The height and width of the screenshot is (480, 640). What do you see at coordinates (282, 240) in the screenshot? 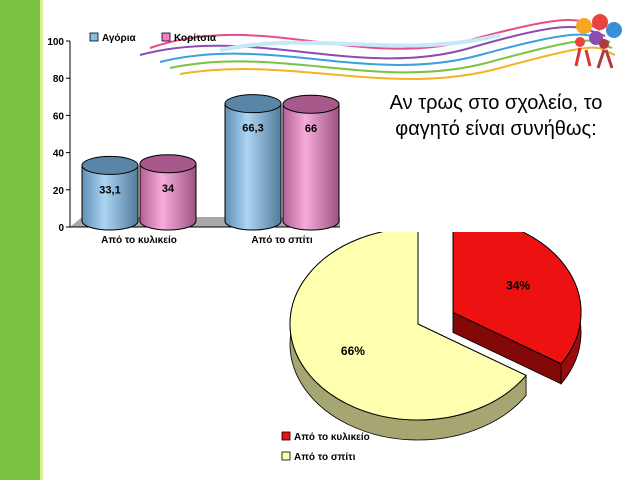
I see `x-category-label: Από το σπίτι` at bounding box center [282, 240].